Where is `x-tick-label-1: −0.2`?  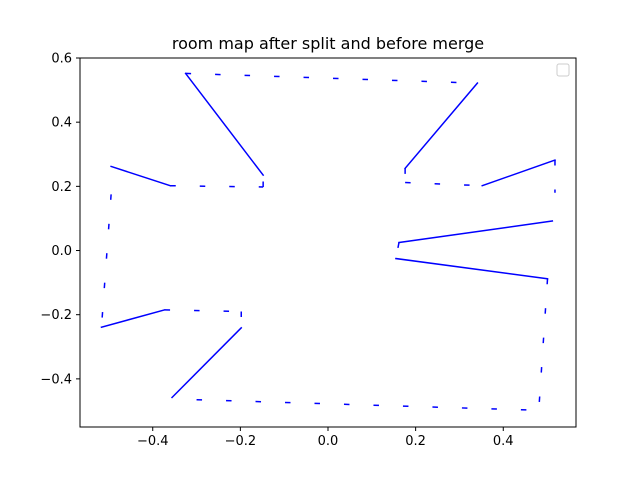 x-tick-label-1: −0.2 is located at coordinates (241, 441).